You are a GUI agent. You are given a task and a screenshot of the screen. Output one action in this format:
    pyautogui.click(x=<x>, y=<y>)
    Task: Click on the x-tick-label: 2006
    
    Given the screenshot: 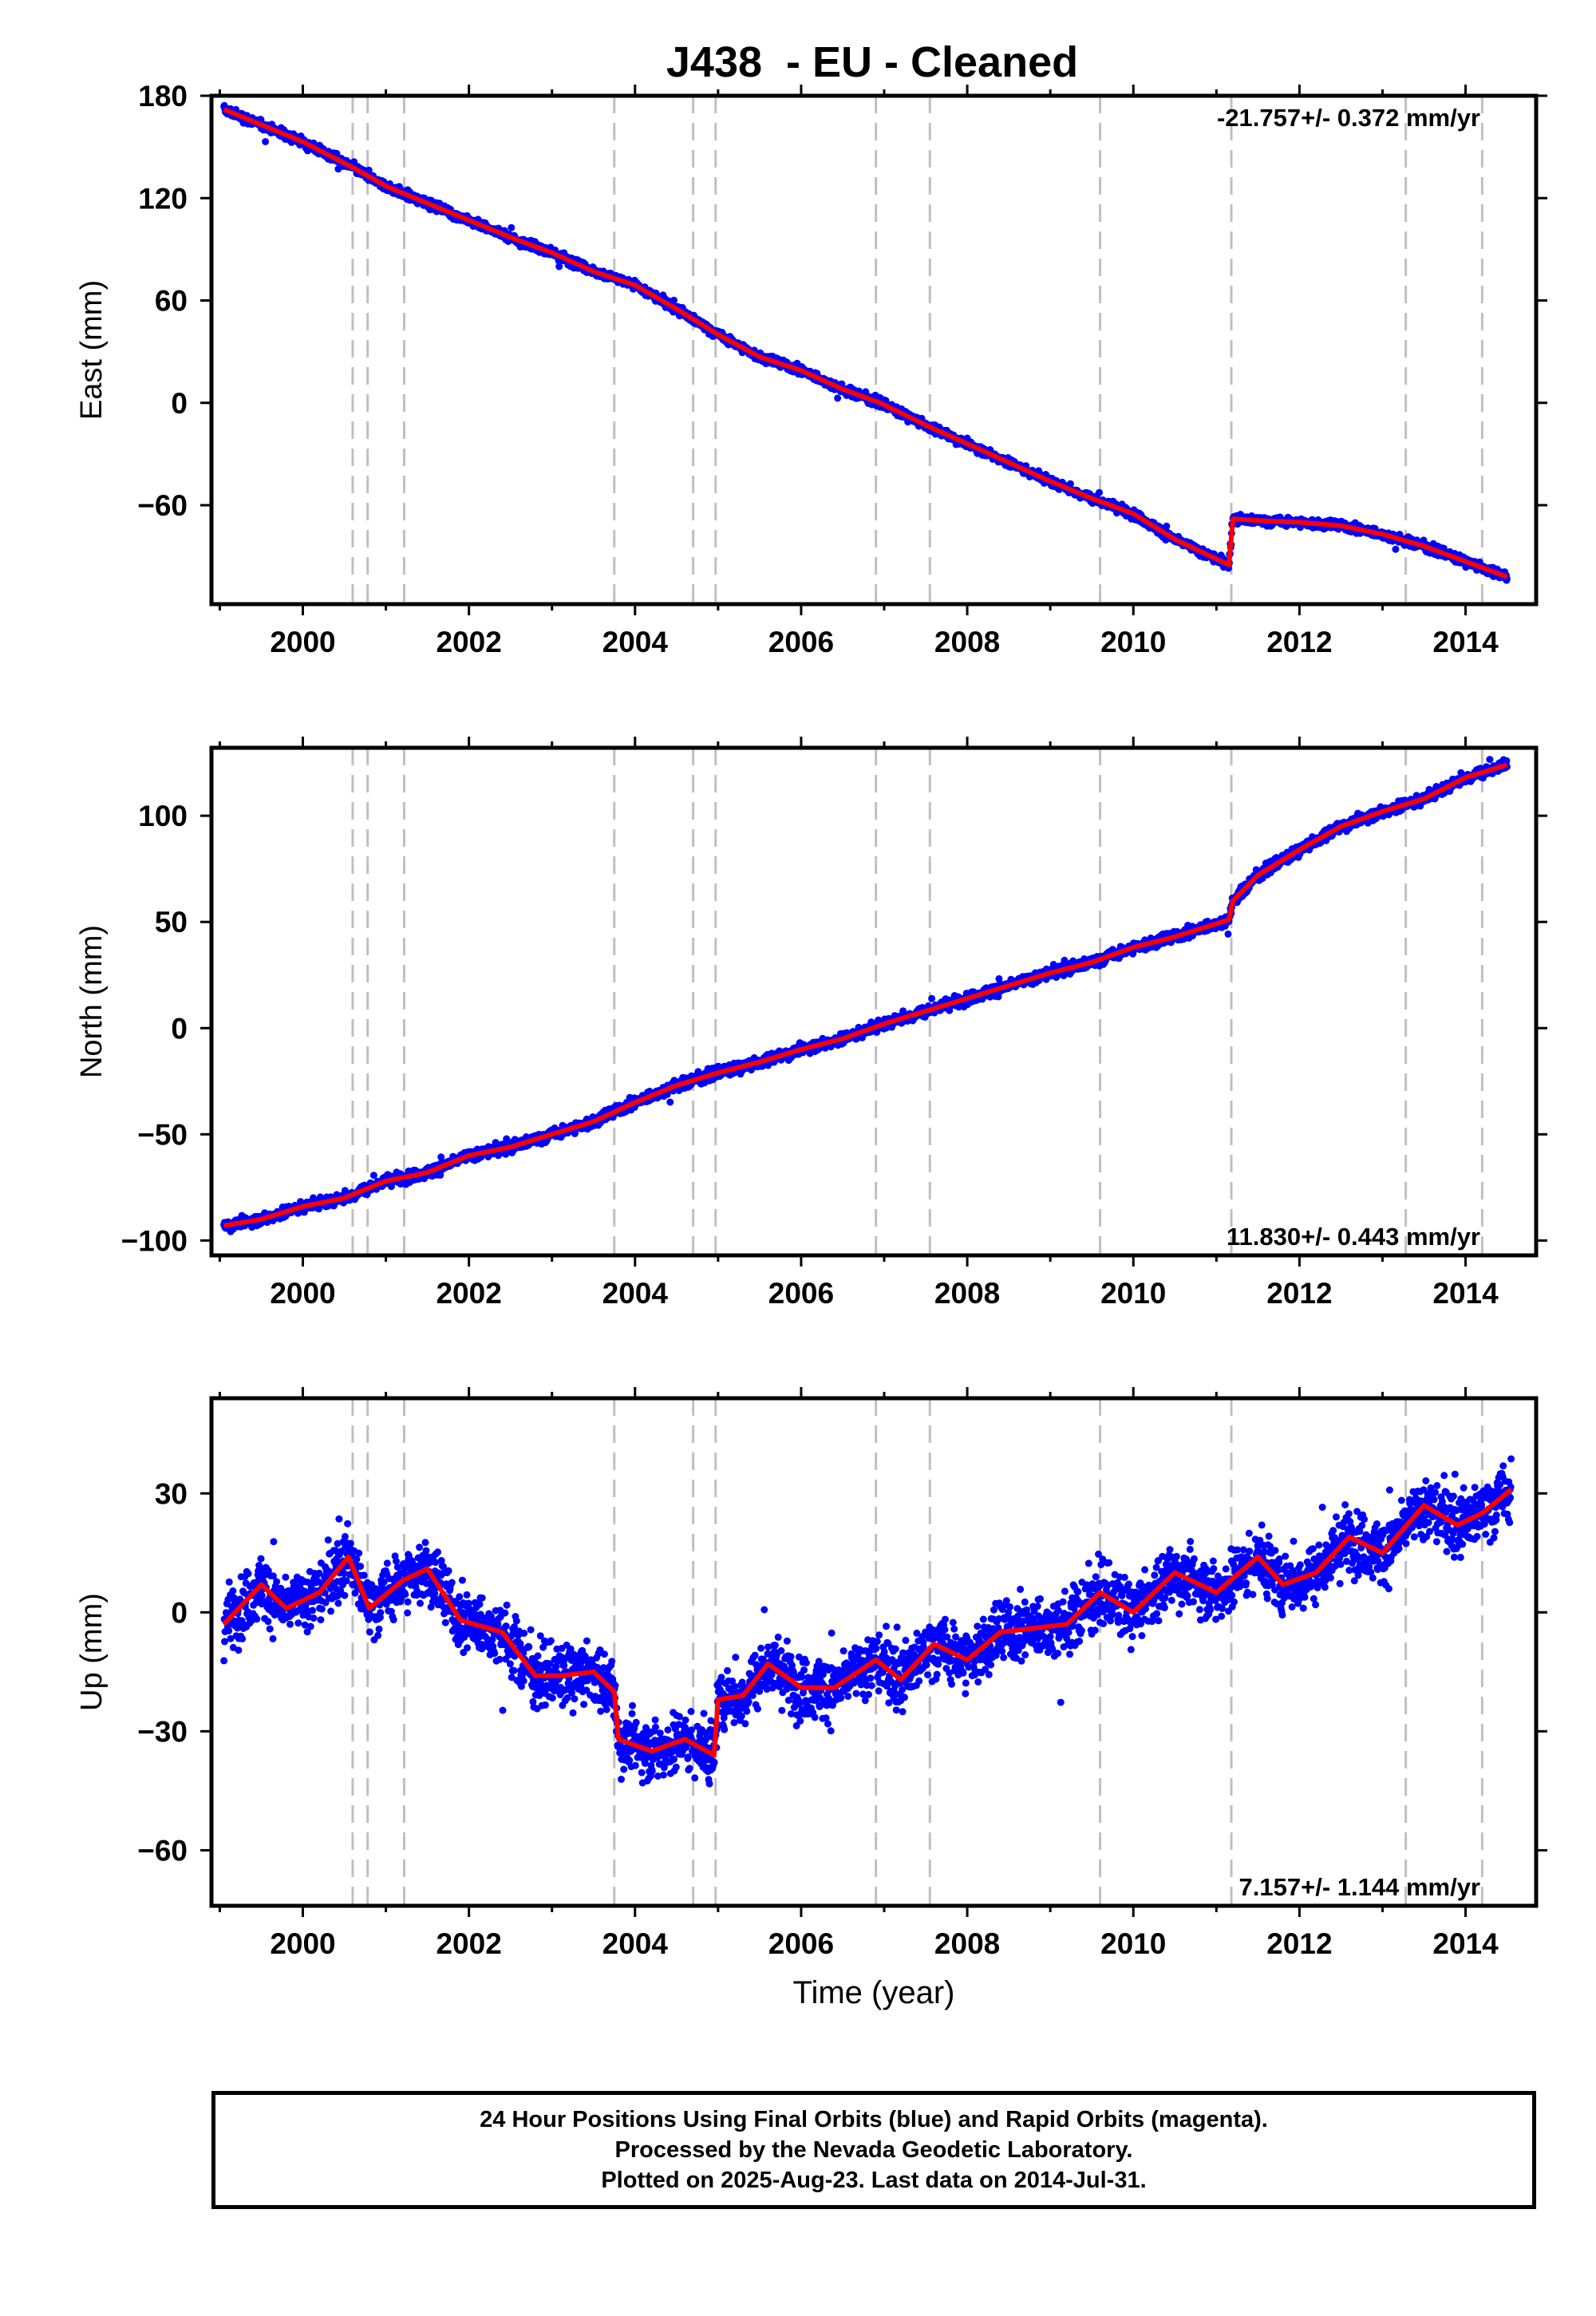 What is the action you would take?
    pyautogui.click(x=801, y=642)
    